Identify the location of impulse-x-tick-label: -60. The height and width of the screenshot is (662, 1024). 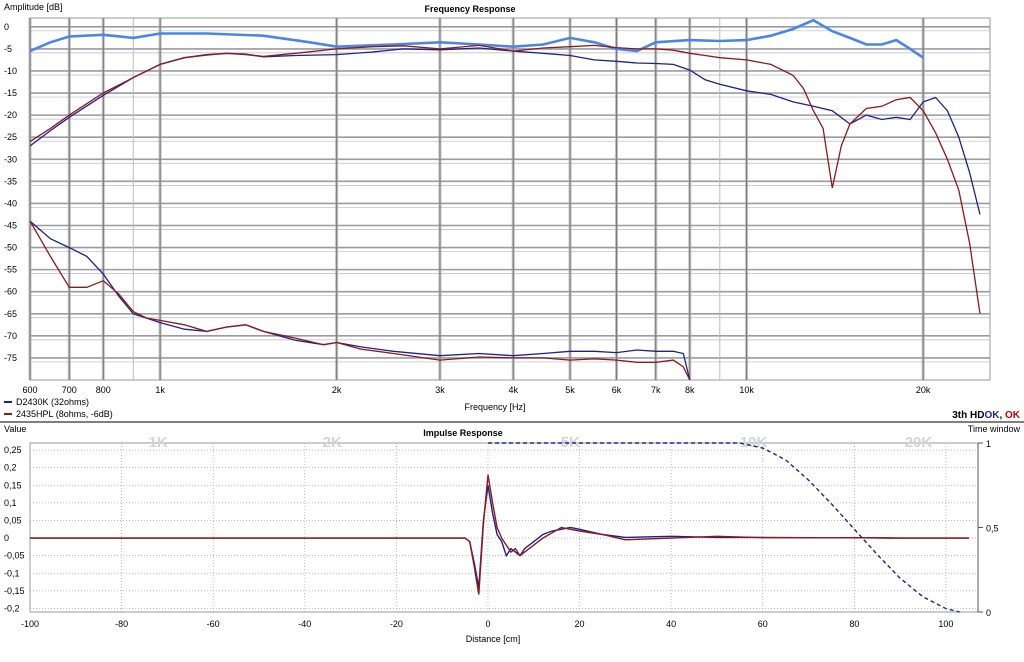
(213, 624).